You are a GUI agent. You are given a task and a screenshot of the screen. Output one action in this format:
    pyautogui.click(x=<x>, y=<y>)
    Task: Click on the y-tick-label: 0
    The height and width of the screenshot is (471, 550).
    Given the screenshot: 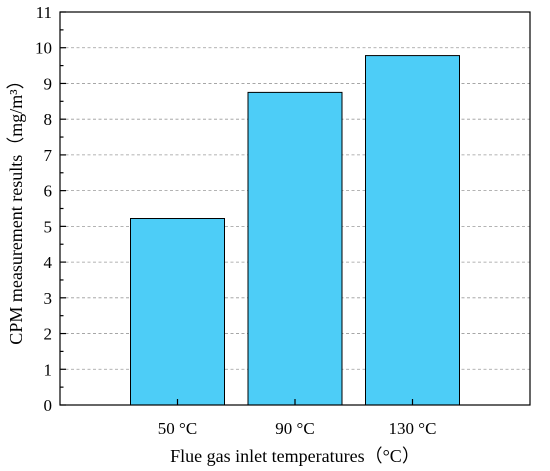 What is the action you would take?
    pyautogui.click(x=48, y=405)
    